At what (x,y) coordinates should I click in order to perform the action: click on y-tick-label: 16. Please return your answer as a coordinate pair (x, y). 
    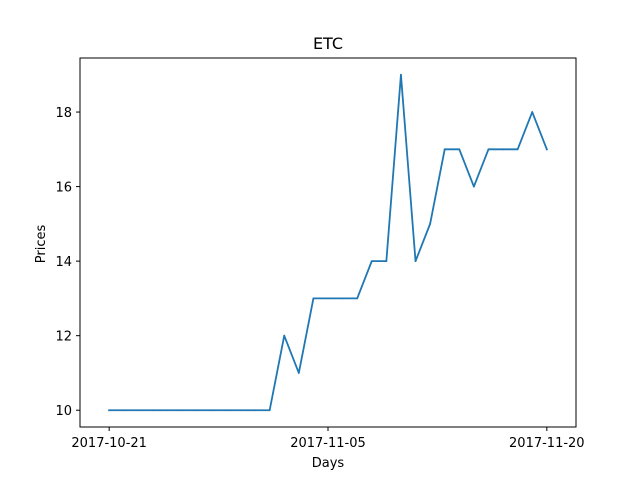
    Looking at the image, I should click on (63, 188).